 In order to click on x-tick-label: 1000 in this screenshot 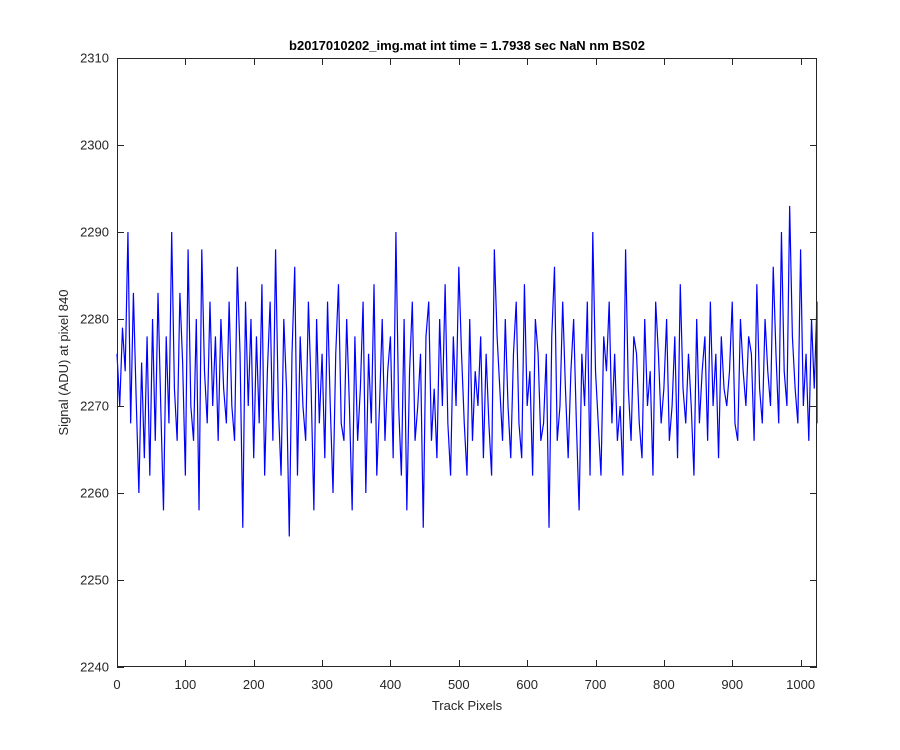, I will do `click(800, 684)`.